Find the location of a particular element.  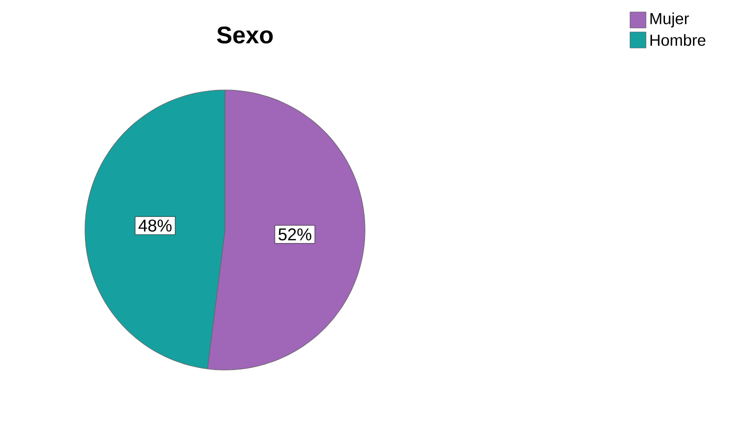

chart-title: Sexo is located at coordinates (245, 35).